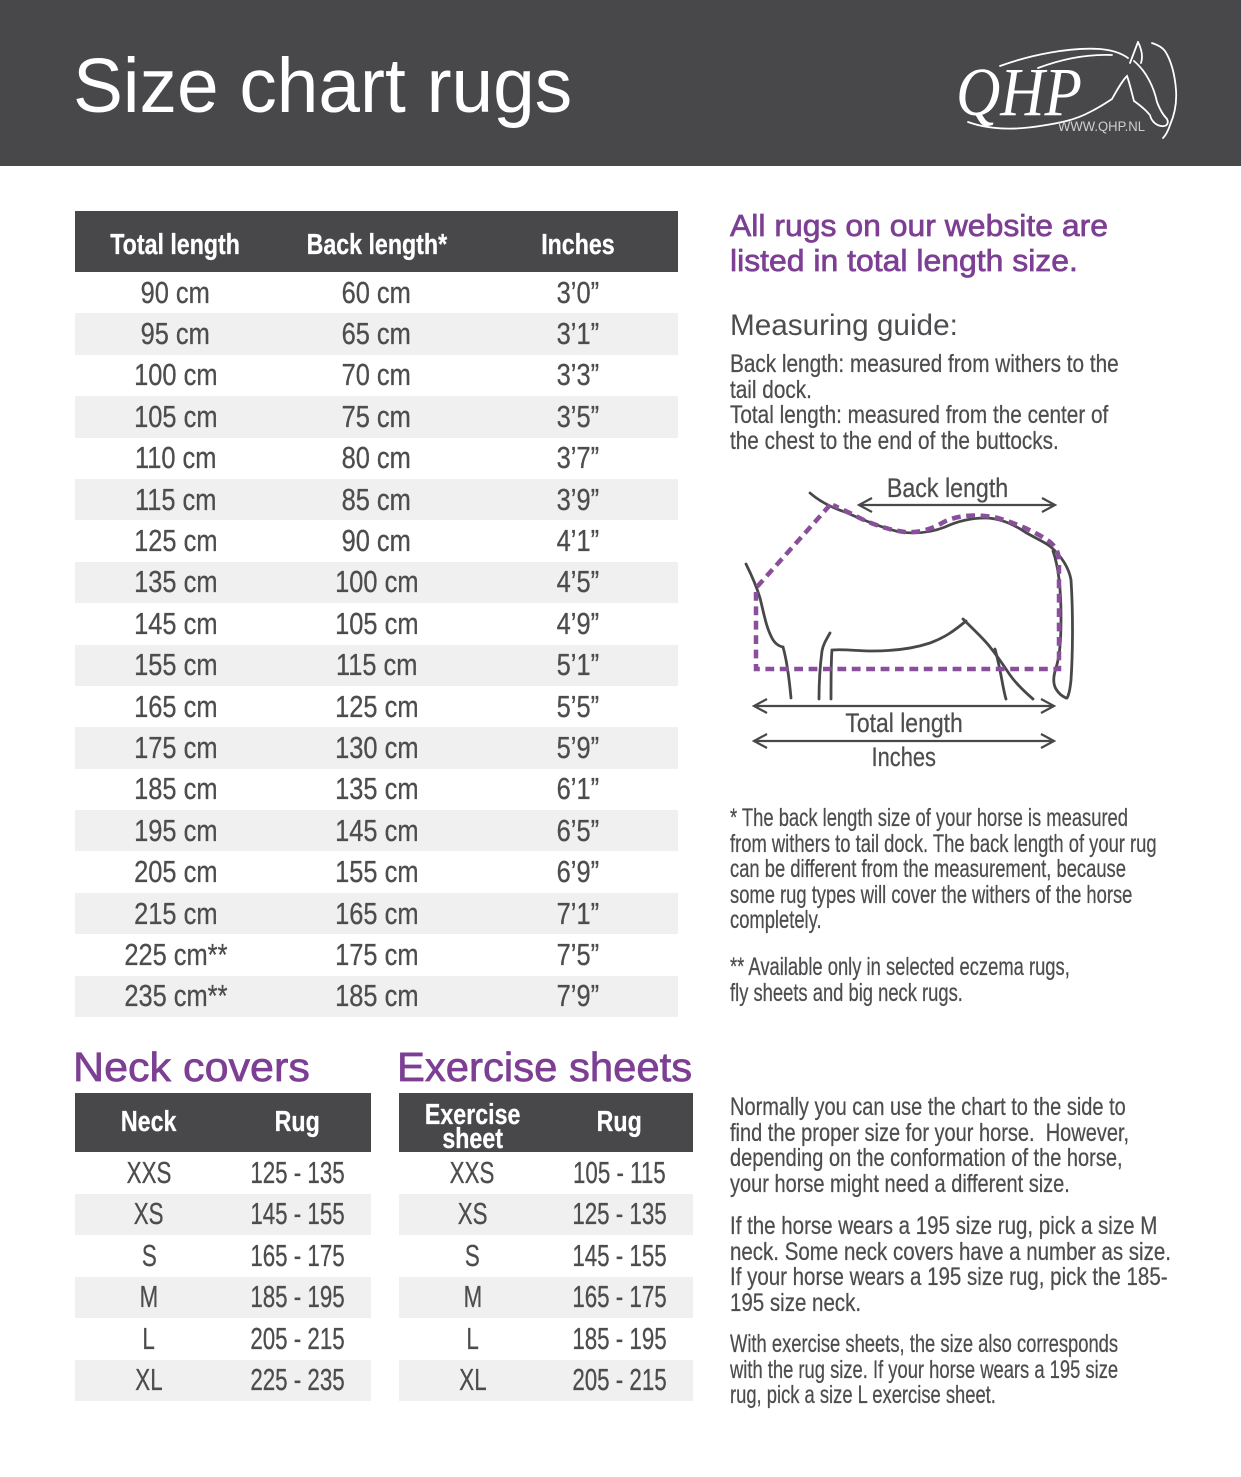 This screenshot has width=1241, height=1477. What do you see at coordinates (1019, 92) in the screenshot?
I see `svg-text: QHP` at bounding box center [1019, 92].